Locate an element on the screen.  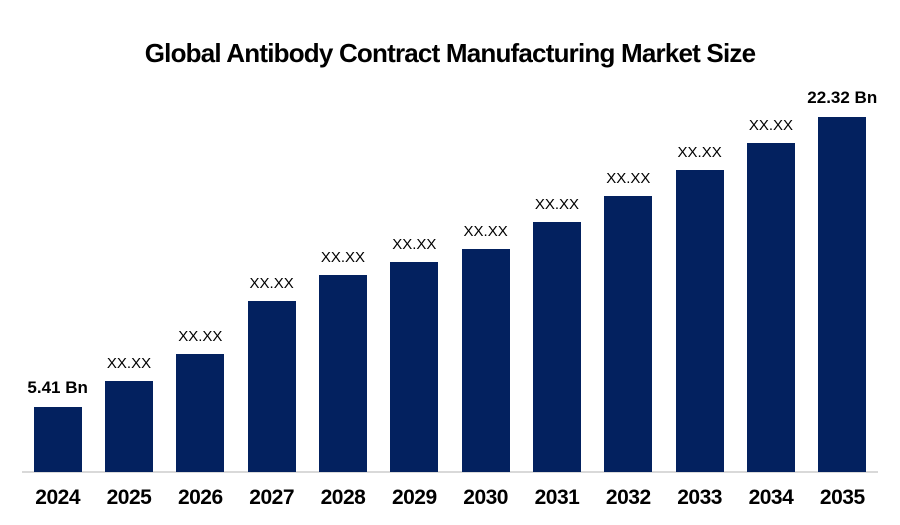
x-tick-label-2026: 2026 is located at coordinates (200, 497).